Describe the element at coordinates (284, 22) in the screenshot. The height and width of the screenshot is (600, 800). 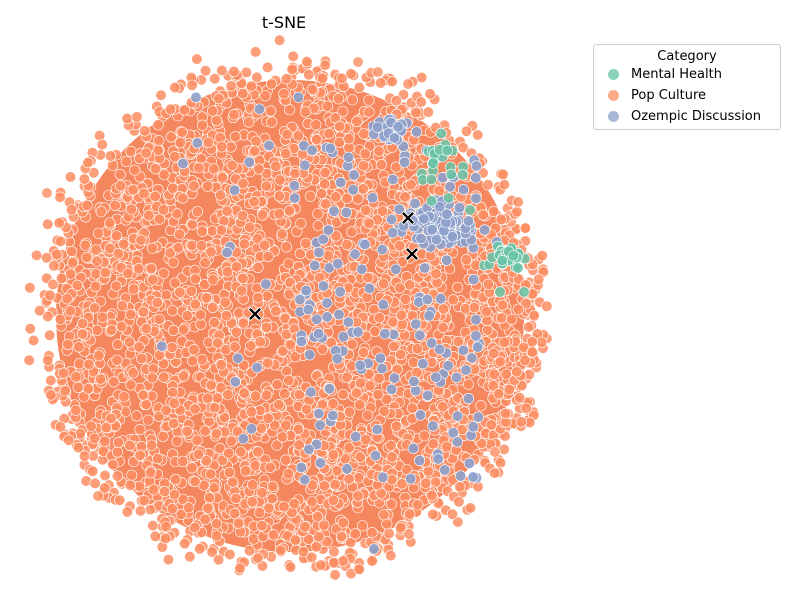
I see `chart-title: t-SNE` at that location.